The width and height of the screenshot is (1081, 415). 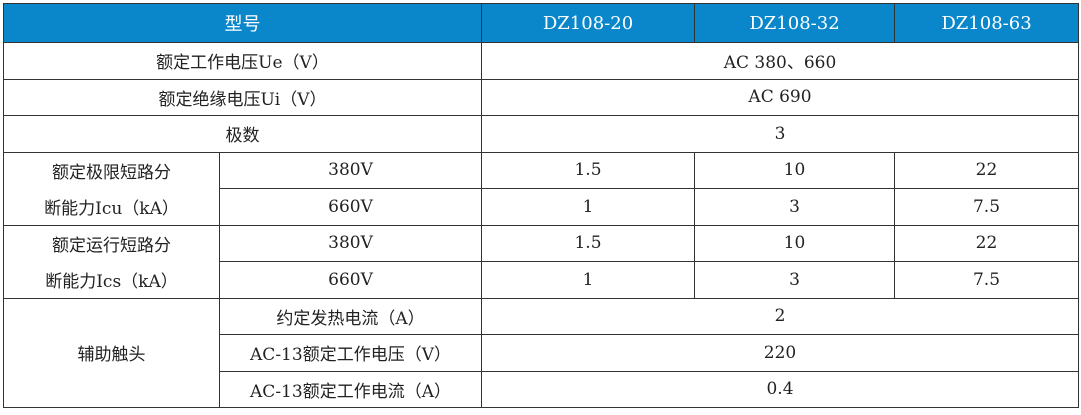 I want to click on table-row: AC-13额定工作电压（V） 220, so click(x=541, y=353).